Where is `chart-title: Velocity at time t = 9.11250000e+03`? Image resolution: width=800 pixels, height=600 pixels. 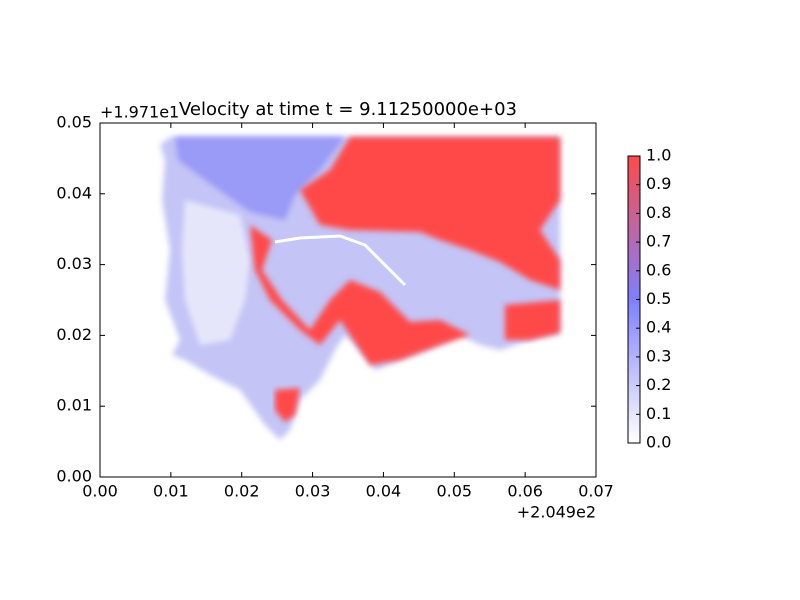
chart-title: Velocity at time t = 9.11250000e+03 is located at coordinates (348, 109).